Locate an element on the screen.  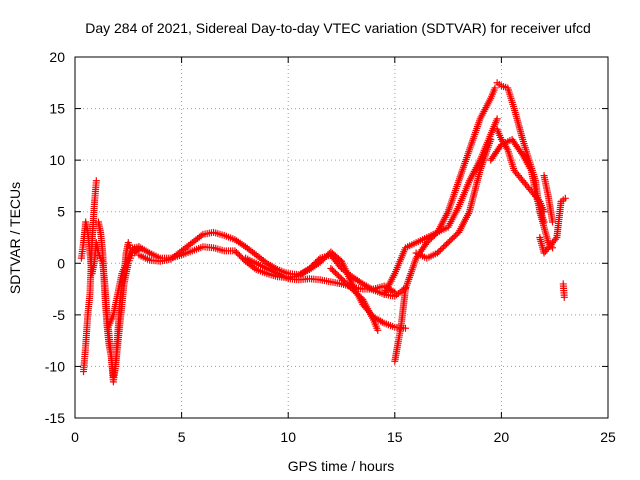
series-arc-O is located at coordinates (548, 199).